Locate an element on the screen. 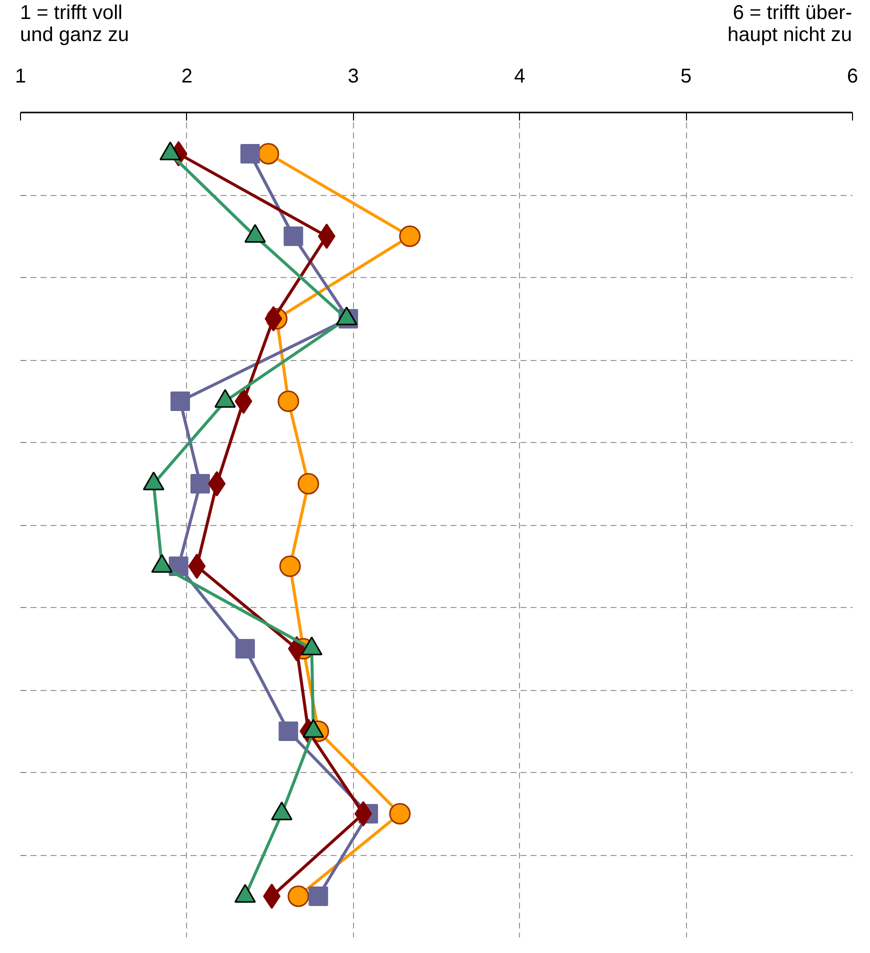 The image size is (870, 953). x-tick-label: 5 is located at coordinates (686, 77).